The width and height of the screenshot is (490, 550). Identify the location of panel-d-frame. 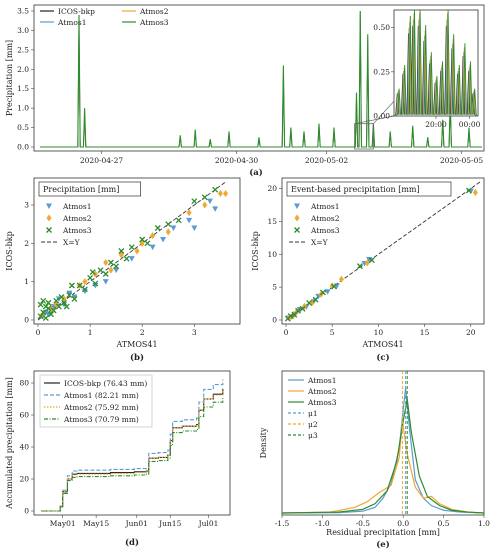
(132, 443).